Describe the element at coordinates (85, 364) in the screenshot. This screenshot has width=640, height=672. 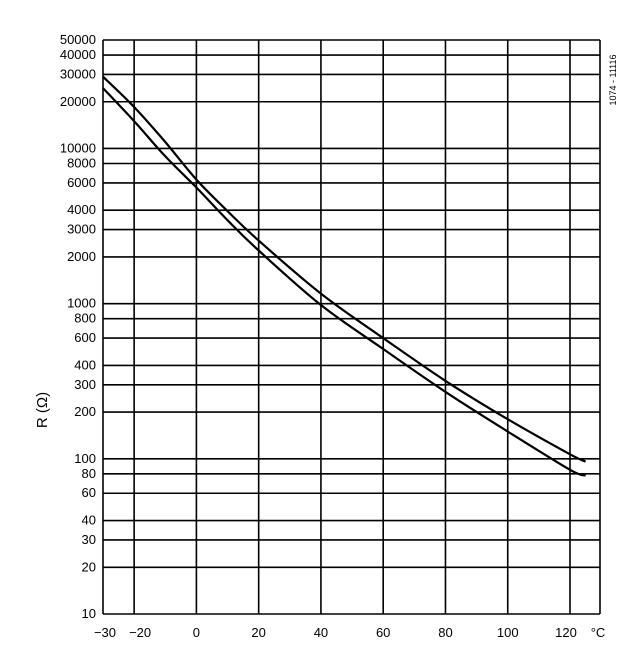
I see `y-tick-label: 400` at that location.